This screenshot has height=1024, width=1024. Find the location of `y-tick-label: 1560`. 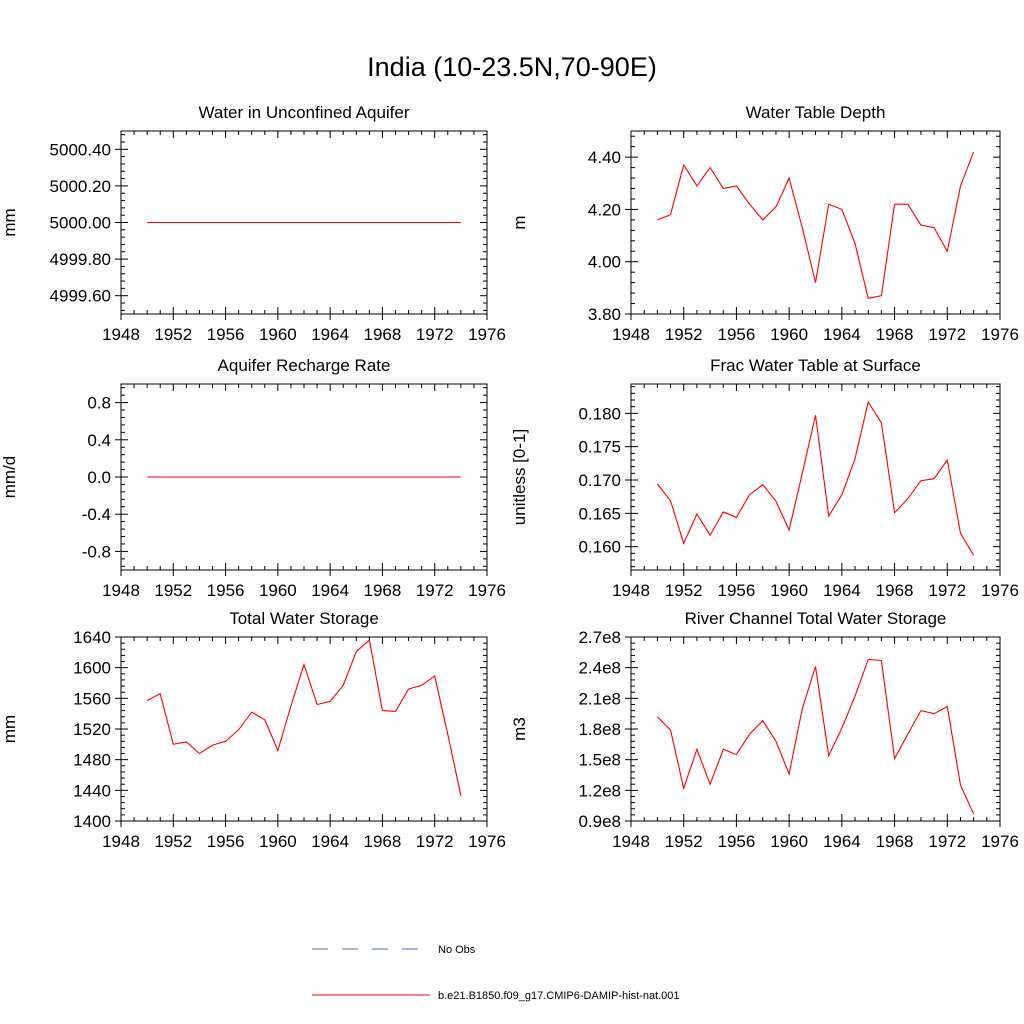

y-tick-label: 1560 is located at coordinates (92, 698).